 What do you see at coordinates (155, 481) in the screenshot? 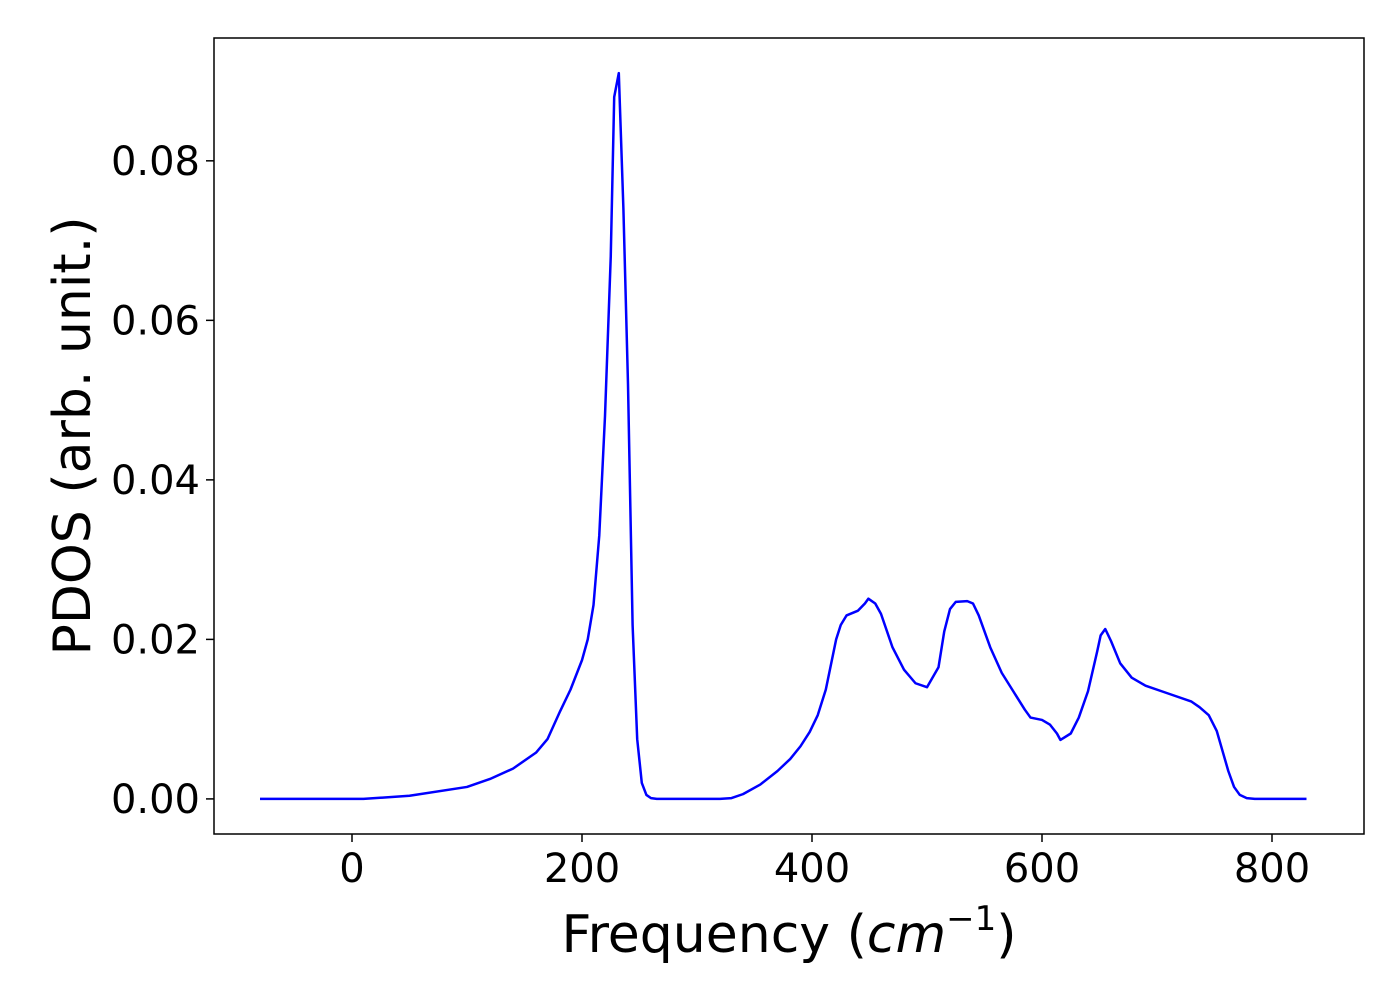
I see `y-tick-label: 0.04` at bounding box center [155, 481].